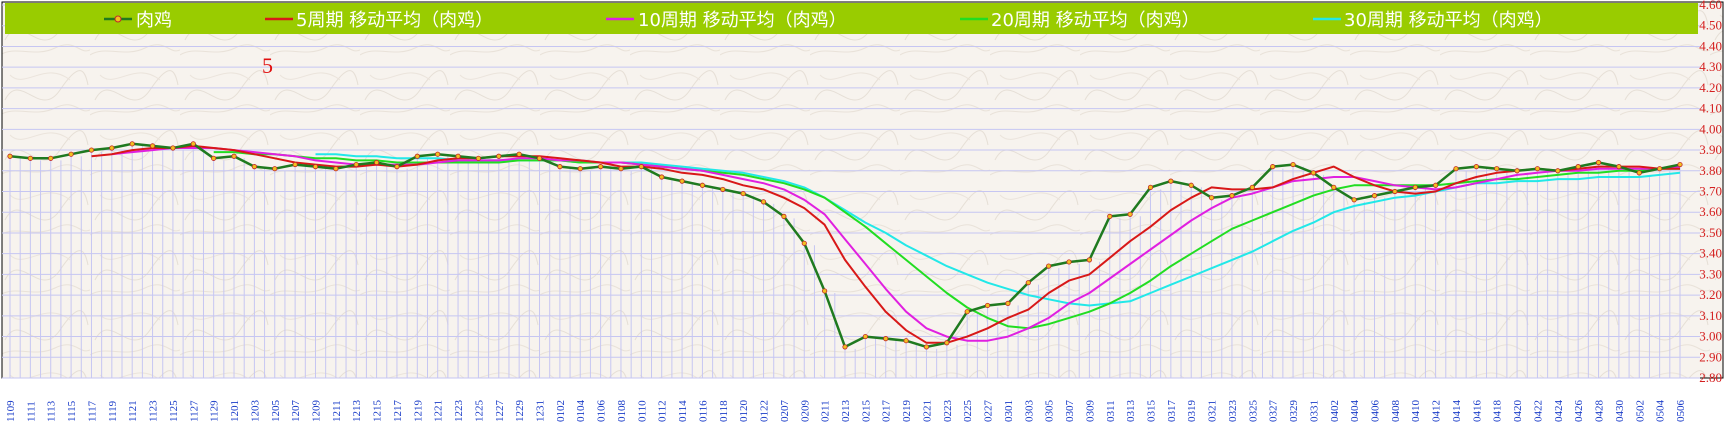 This screenshot has height=425, width=1725. What do you see at coordinates (1710, 294) in the screenshot?
I see `y-tick-label: 3.20` at bounding box center [1710, 294].